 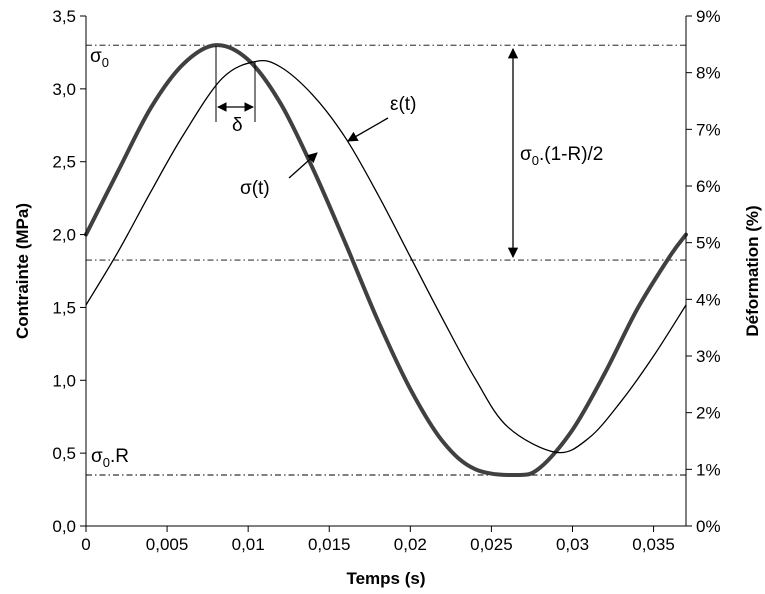 What do you see at coordinates (248, 544) in the screenshot?
I see `x-tick-label: 0,01` at bounding box center [248, 544].